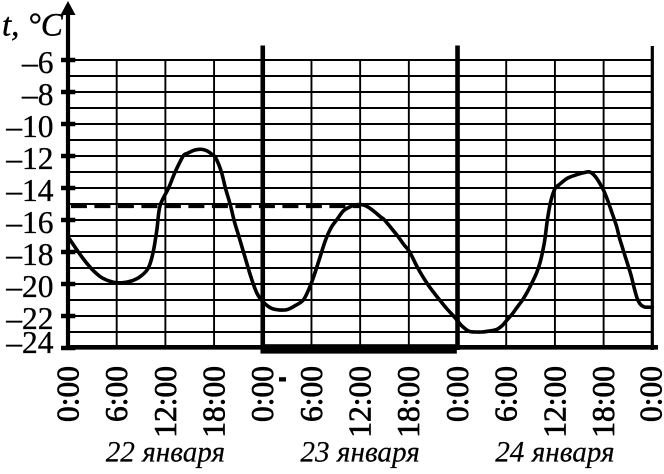 This screenshot has width=664, height=474. What do you see at coordinates (29, 318) in the screenshot?
I see `svg-text: –22` at bounding box center [29, 318].